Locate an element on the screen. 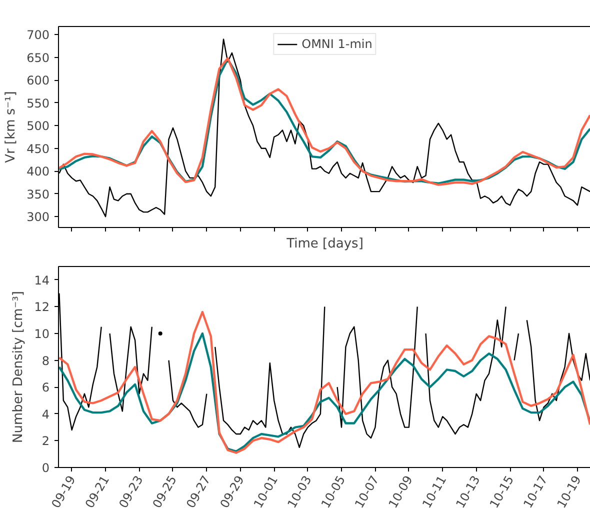  y-tick-label: 700 is located at coordinates (38, 35).